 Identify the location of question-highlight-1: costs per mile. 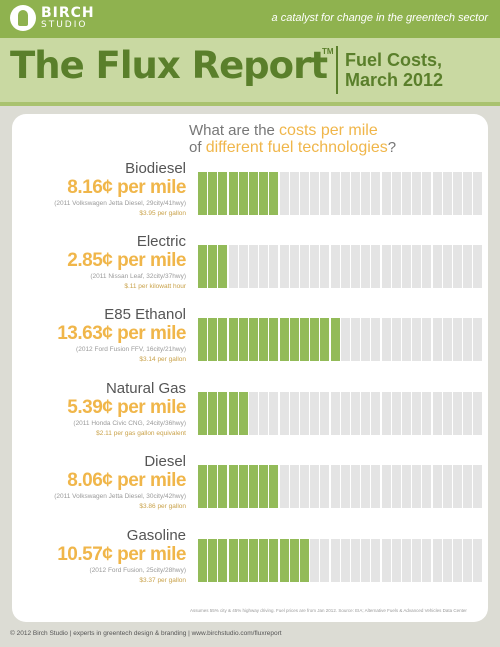
(328, 130).